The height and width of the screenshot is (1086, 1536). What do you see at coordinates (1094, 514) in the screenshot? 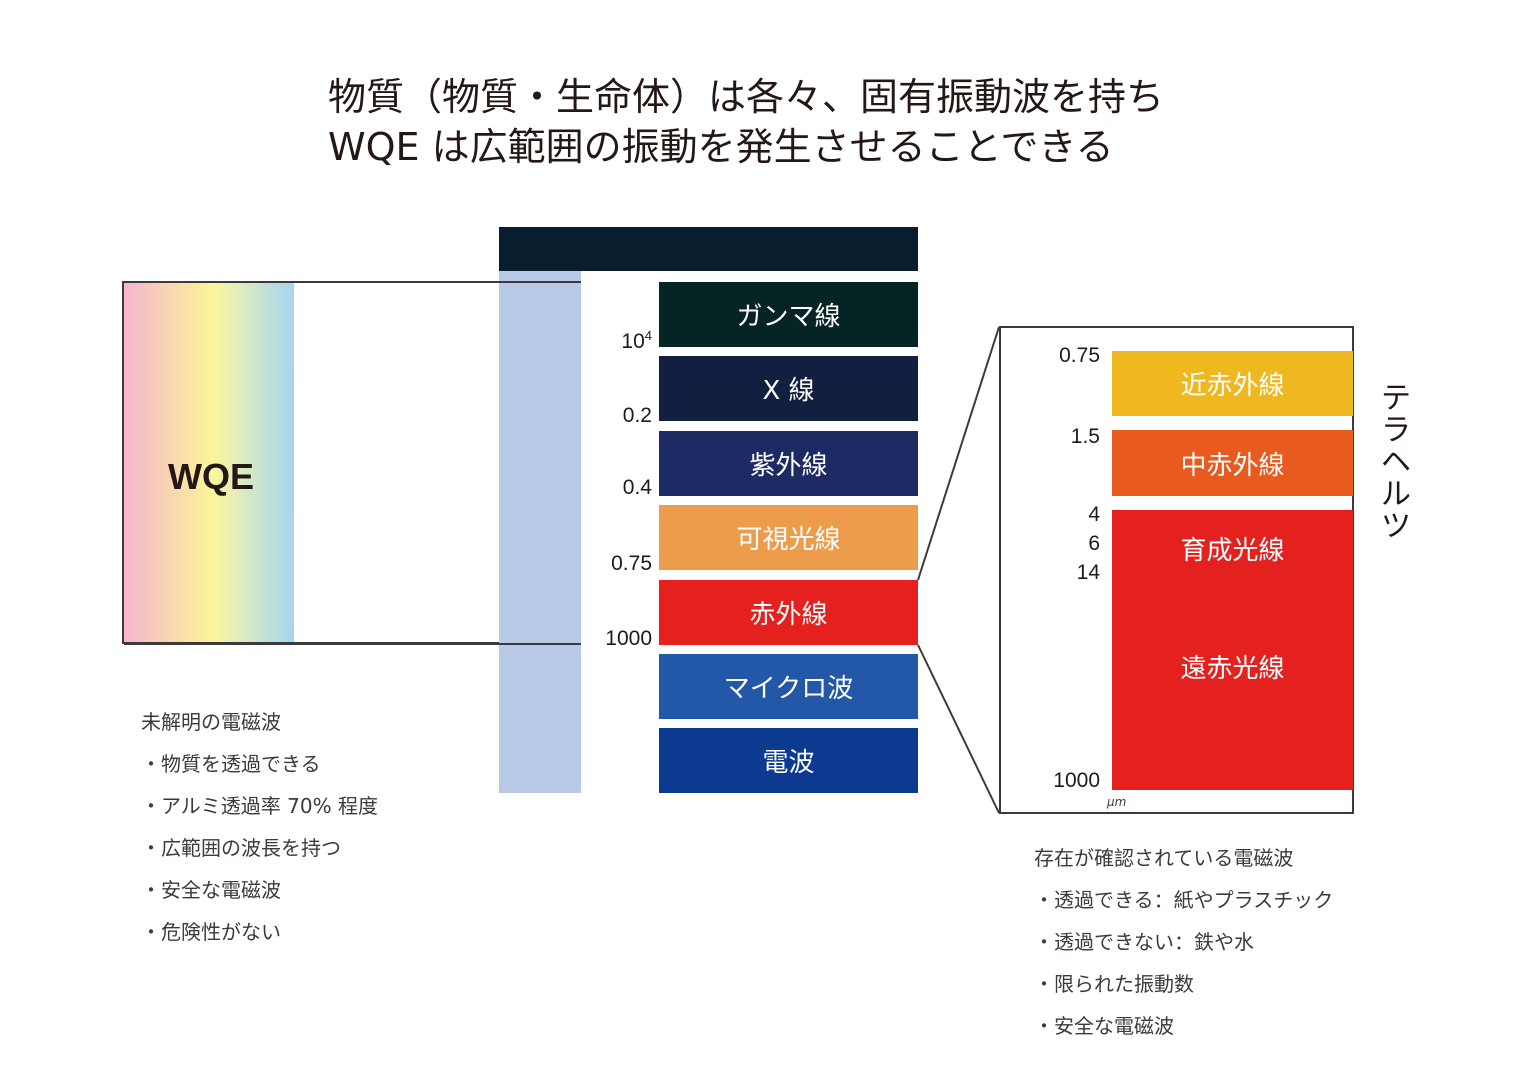
I see `rtick-4: 4` at bounding box center [1094, 514].